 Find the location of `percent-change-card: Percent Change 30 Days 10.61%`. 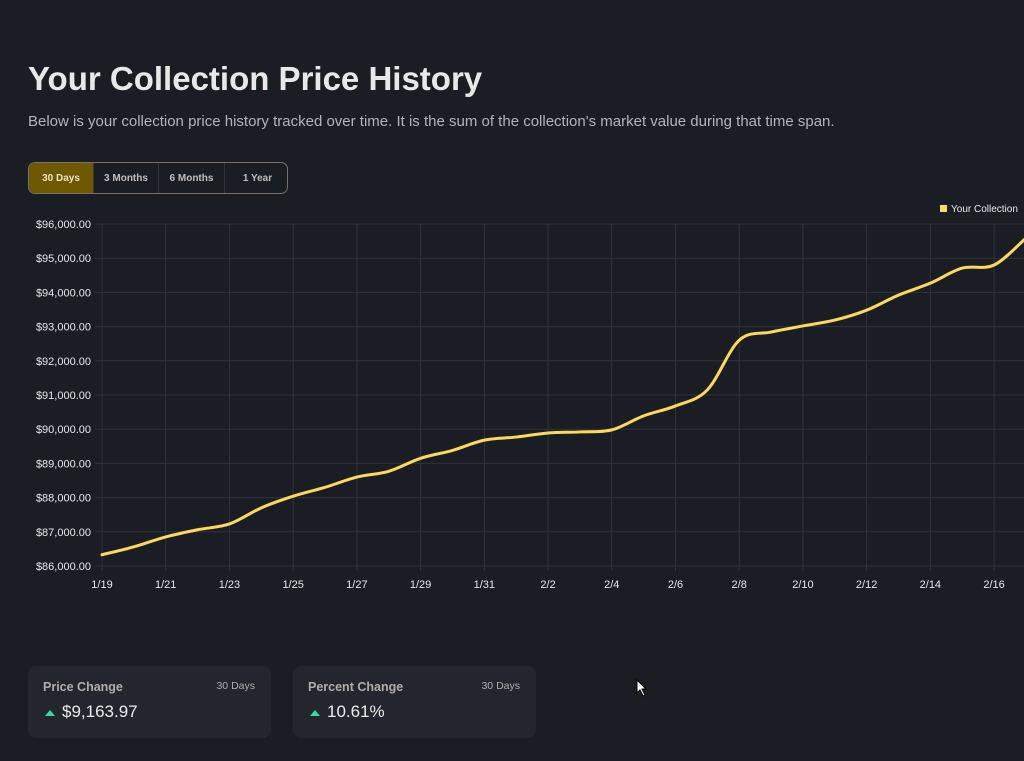

percent-change-card: Percent Change 30 Days 10.61% is located at coordinates (414, 702).